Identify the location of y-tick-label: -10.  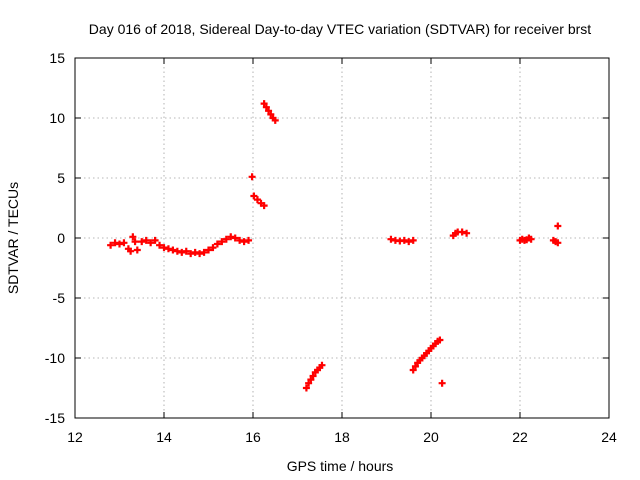
(55, 358).